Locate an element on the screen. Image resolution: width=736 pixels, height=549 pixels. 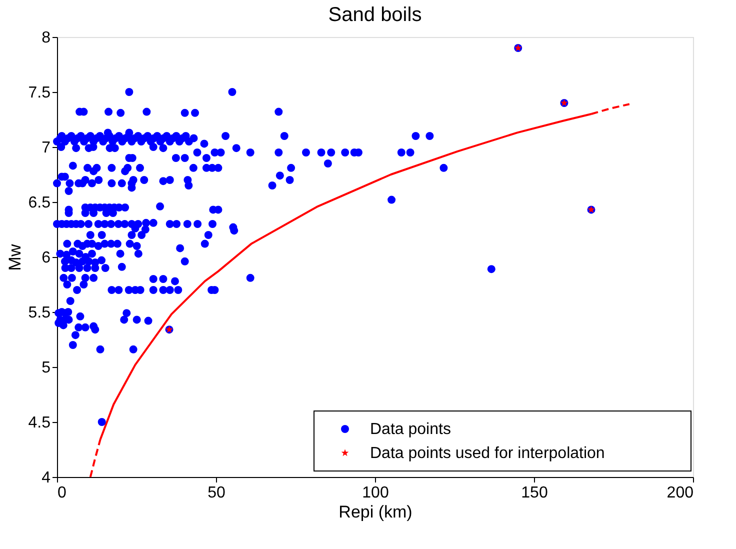
y-tick-label: 6 is located at coordinates (46, 258).